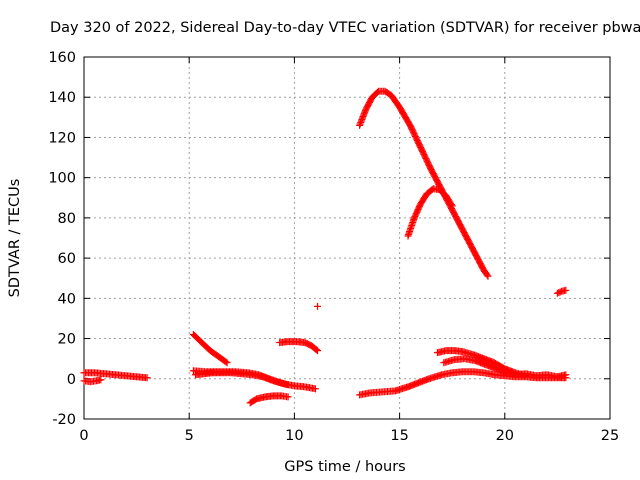 This screenshot has width=640, height=480. I want to click on y-axis-label: SDTVAR / TECUs, so click(15, 238).